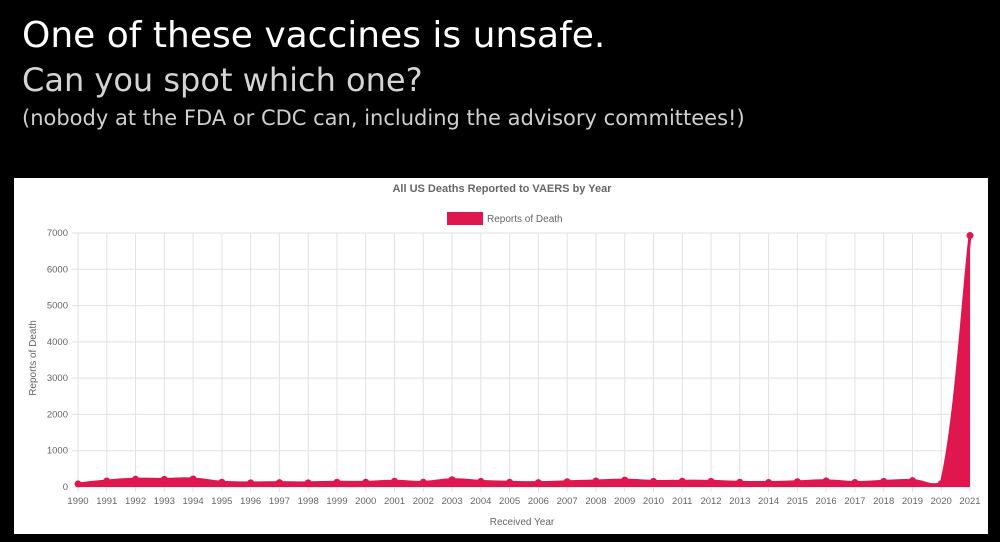 The height and width of the screenshot is (542, 1000). What do you see at coordinates (969, 501) in the screenshot?
I see `x-tick-label: 2021` at bounding box center [969, 501].